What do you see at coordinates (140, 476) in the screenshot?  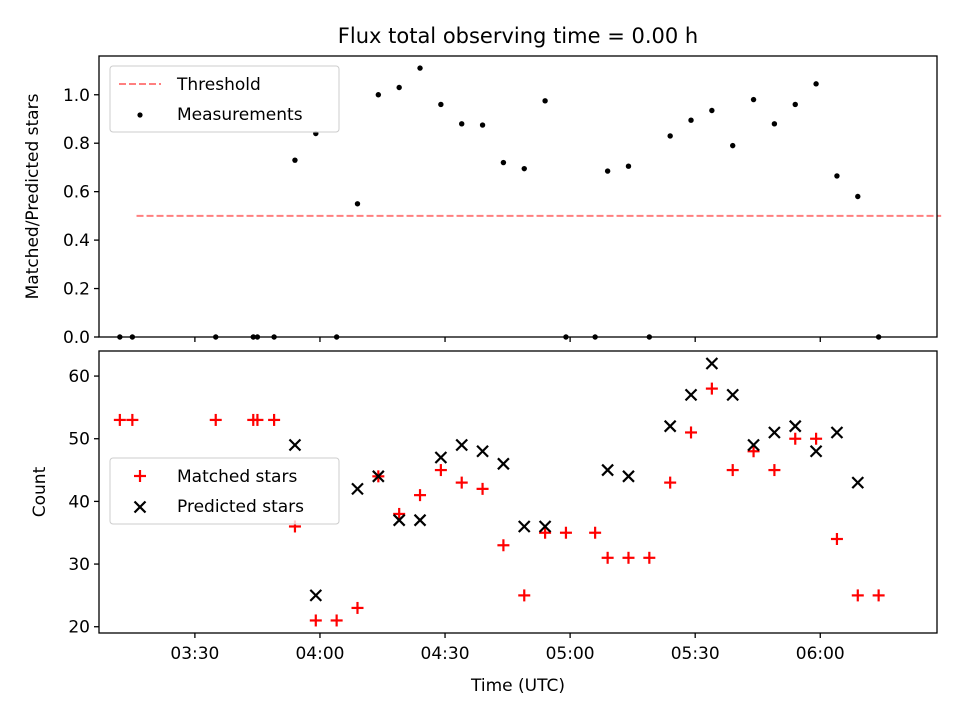 I see `legend-matched-swatch` at bounding box center [140, 476].